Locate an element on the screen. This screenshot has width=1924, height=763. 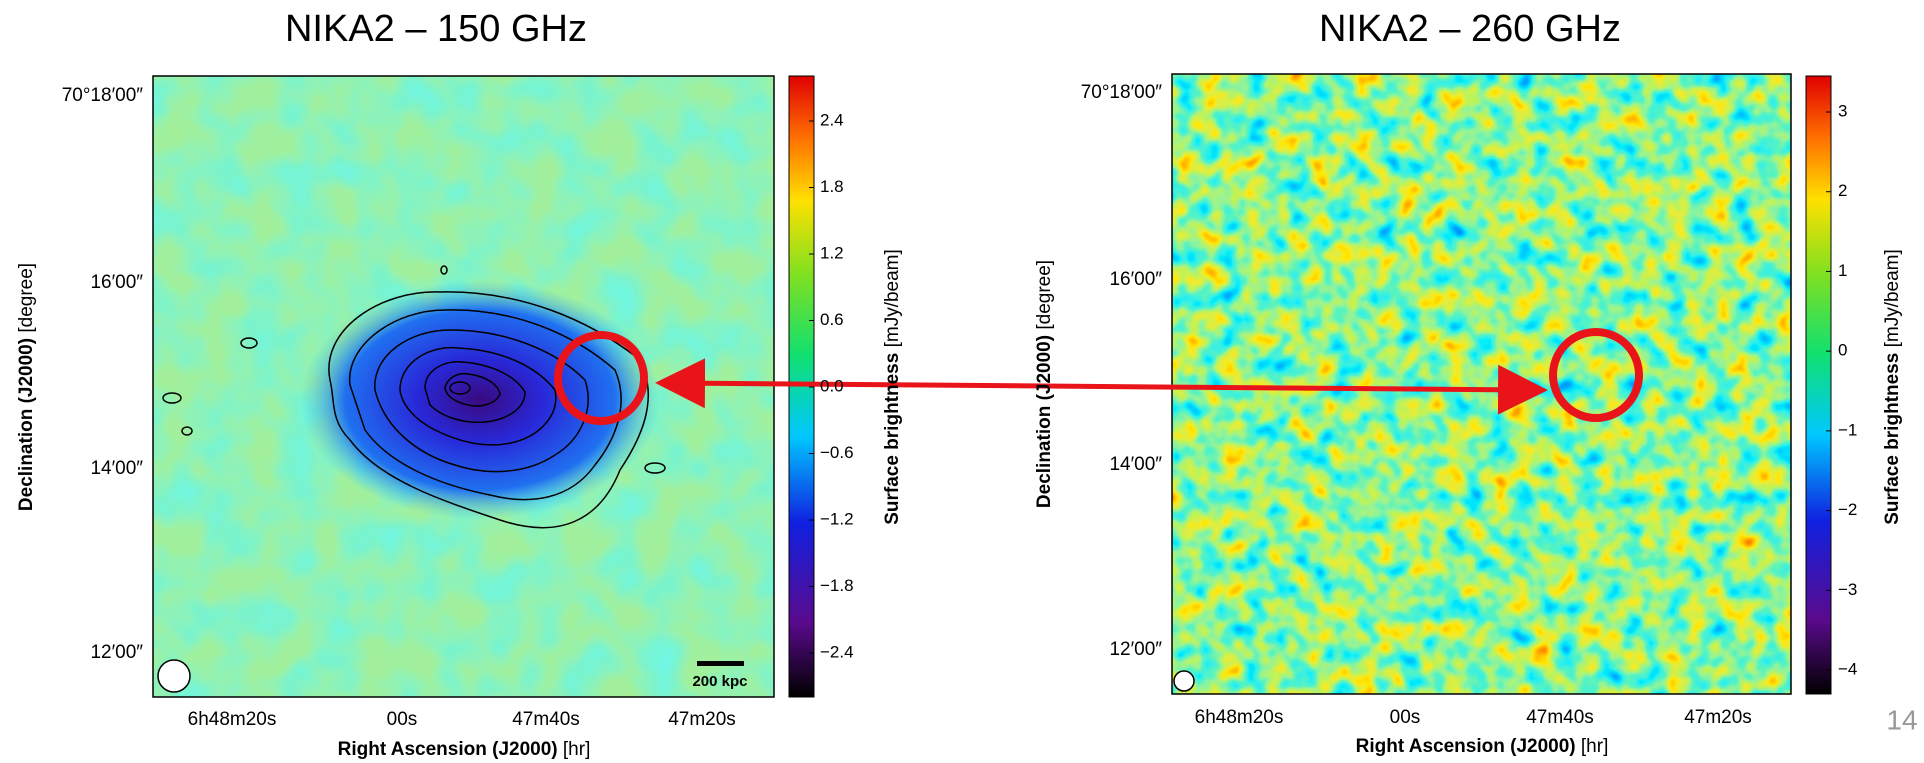
panel-title: NIKA2 – 150 GHz is located at coordinates (436, 29).